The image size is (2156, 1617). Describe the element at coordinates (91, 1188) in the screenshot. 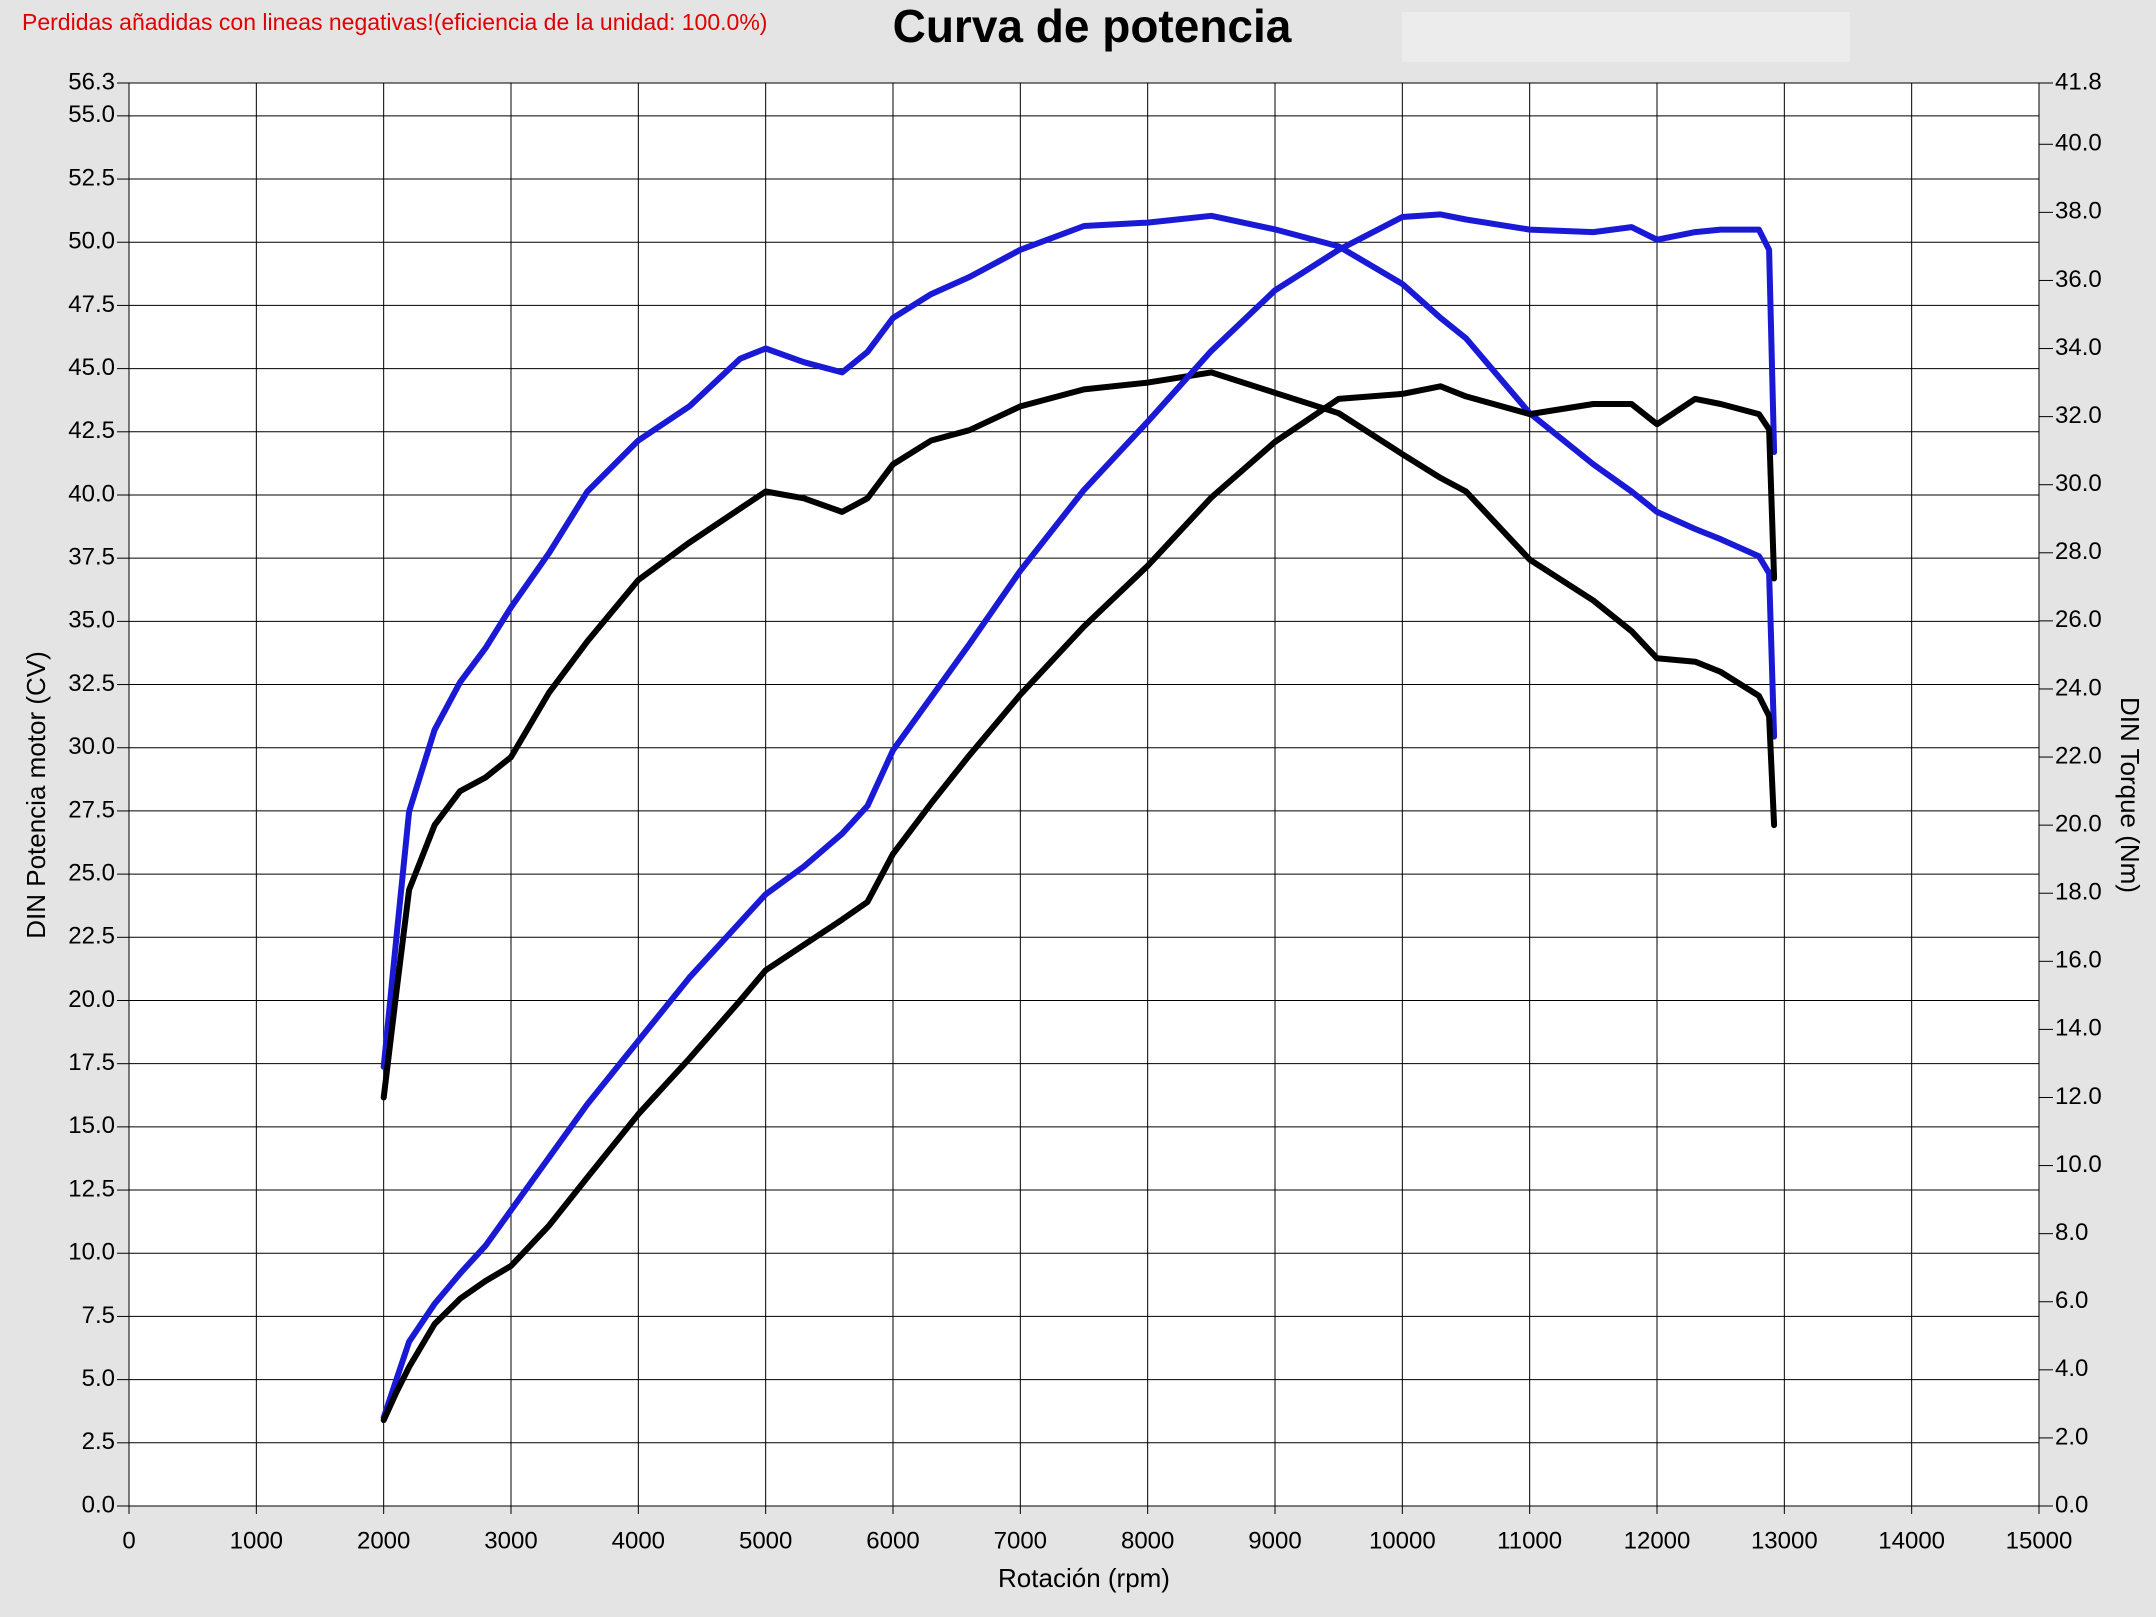

I see `y-tick-label: 12.5` at that location.